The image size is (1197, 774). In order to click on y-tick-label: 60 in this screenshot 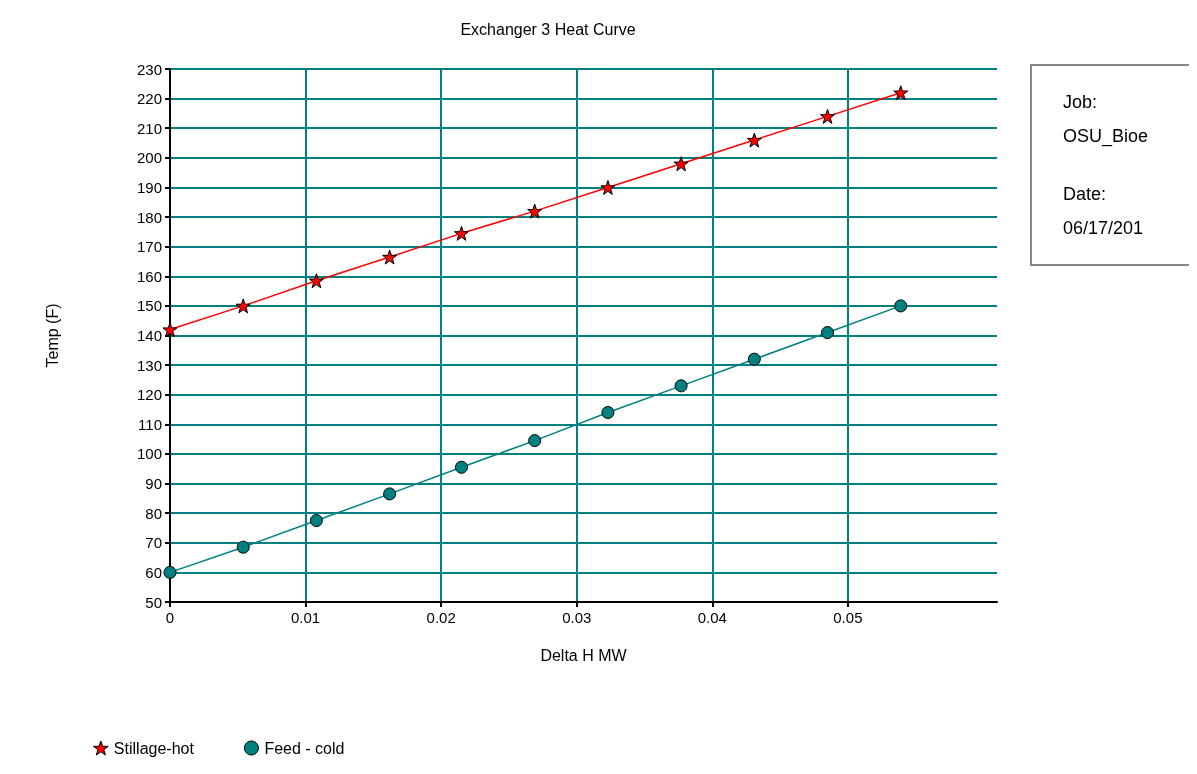, I will do `click(153, 572)`.